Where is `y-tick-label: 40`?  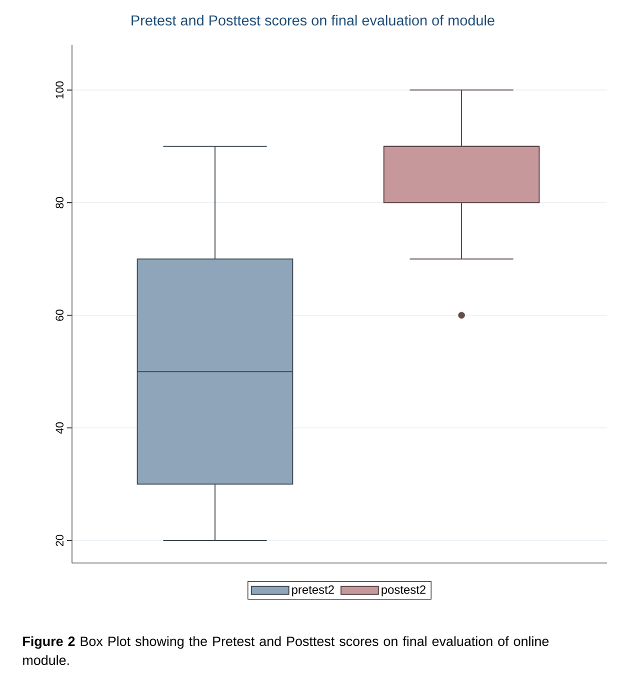
y-tick-label: 40 is located at coordinates (60, 428).